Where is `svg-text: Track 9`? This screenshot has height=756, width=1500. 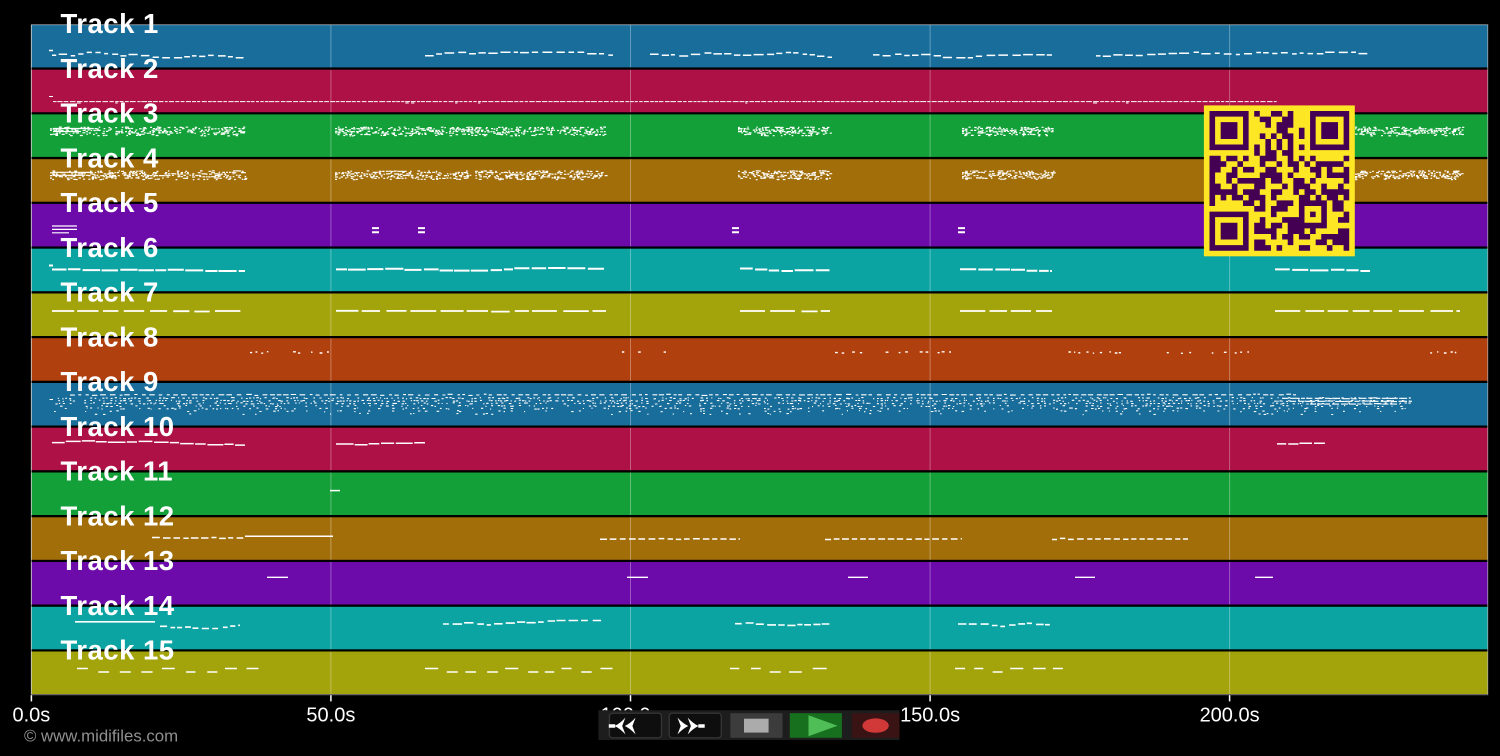
svg-text: Track 9 is located at coordinates (110, 381).